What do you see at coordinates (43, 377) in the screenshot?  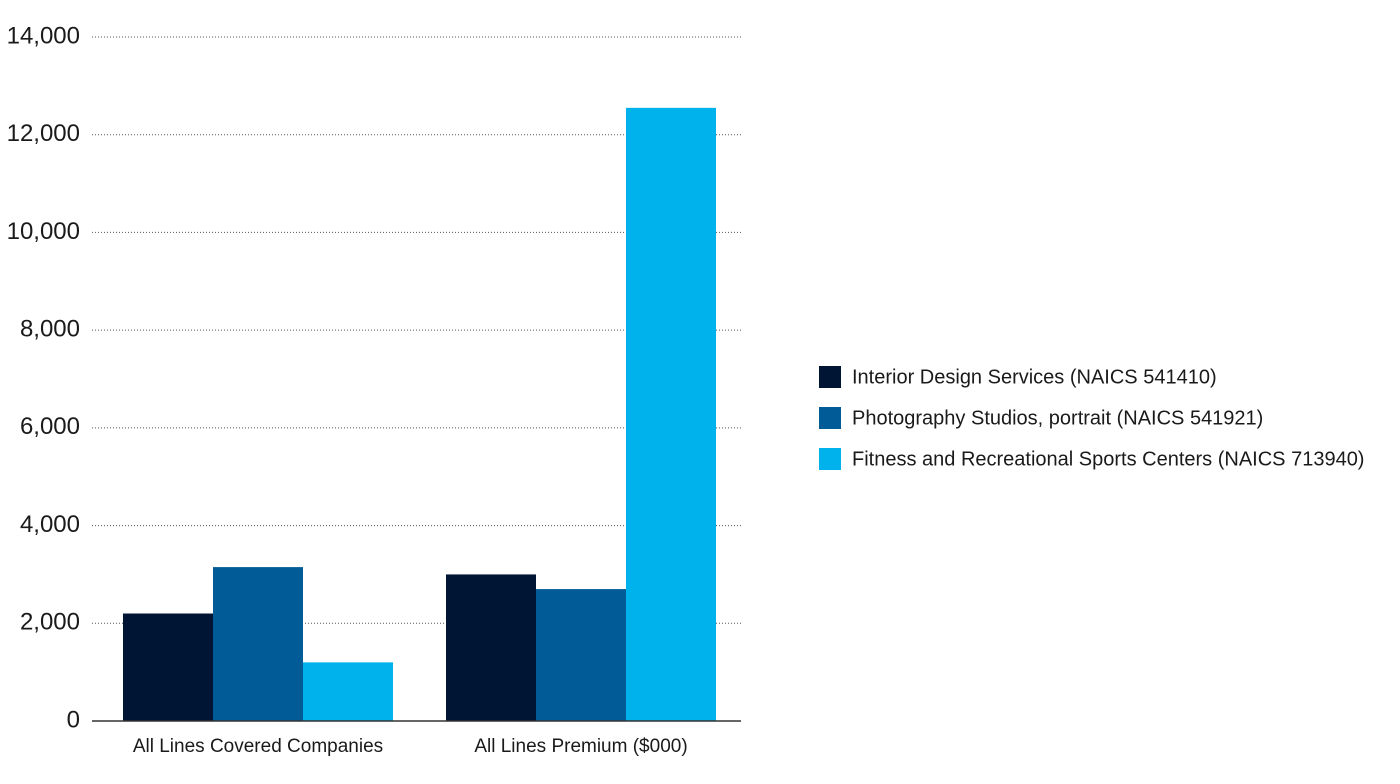 I see `y-axis-ticks: 0 2,000 4,000 6,000 8,000 10,000 12,000 14,000` at bounding box center [43, 377].